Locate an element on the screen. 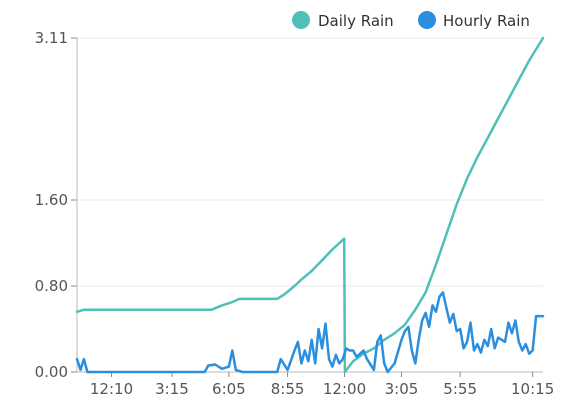  legend: Daily Rain Hourly Rain is located at coordinates (411, 20).